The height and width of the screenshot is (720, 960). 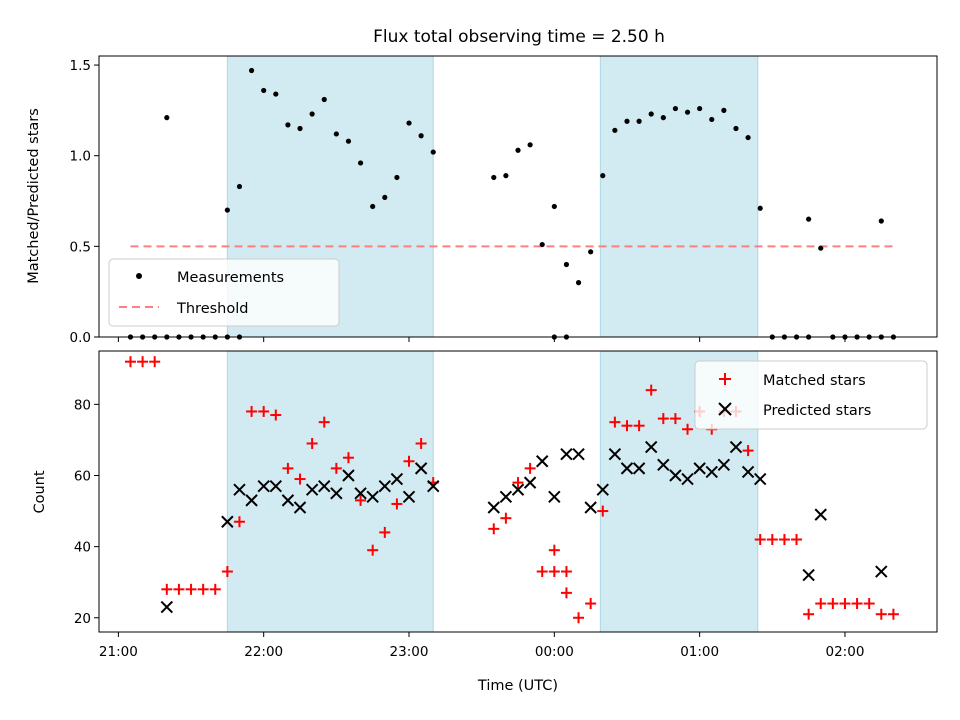 What do you see at coordinates (814, 381) in the screenshot?
I see `legend-matched-label: Matched stars` at bounding box center [814, 381].